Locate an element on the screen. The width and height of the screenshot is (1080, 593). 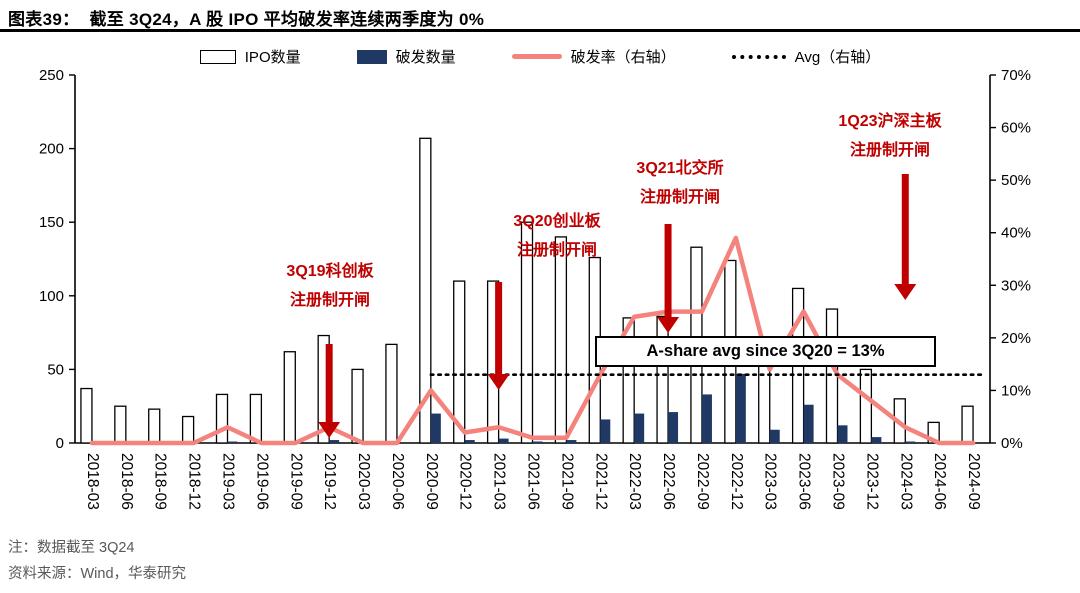
legend-item-break-count: 破发数量 is located at coordinates (406, 56).